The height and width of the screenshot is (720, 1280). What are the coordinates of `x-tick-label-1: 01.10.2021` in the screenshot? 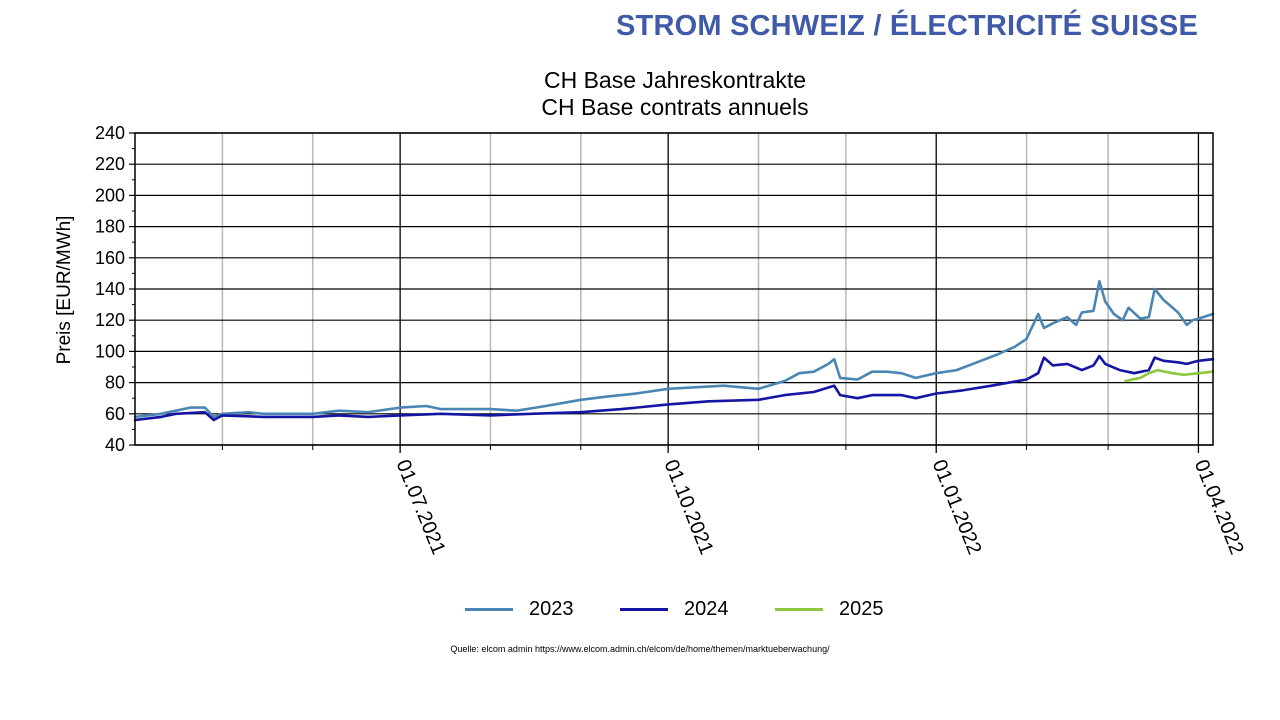 It's located at (689, 507).